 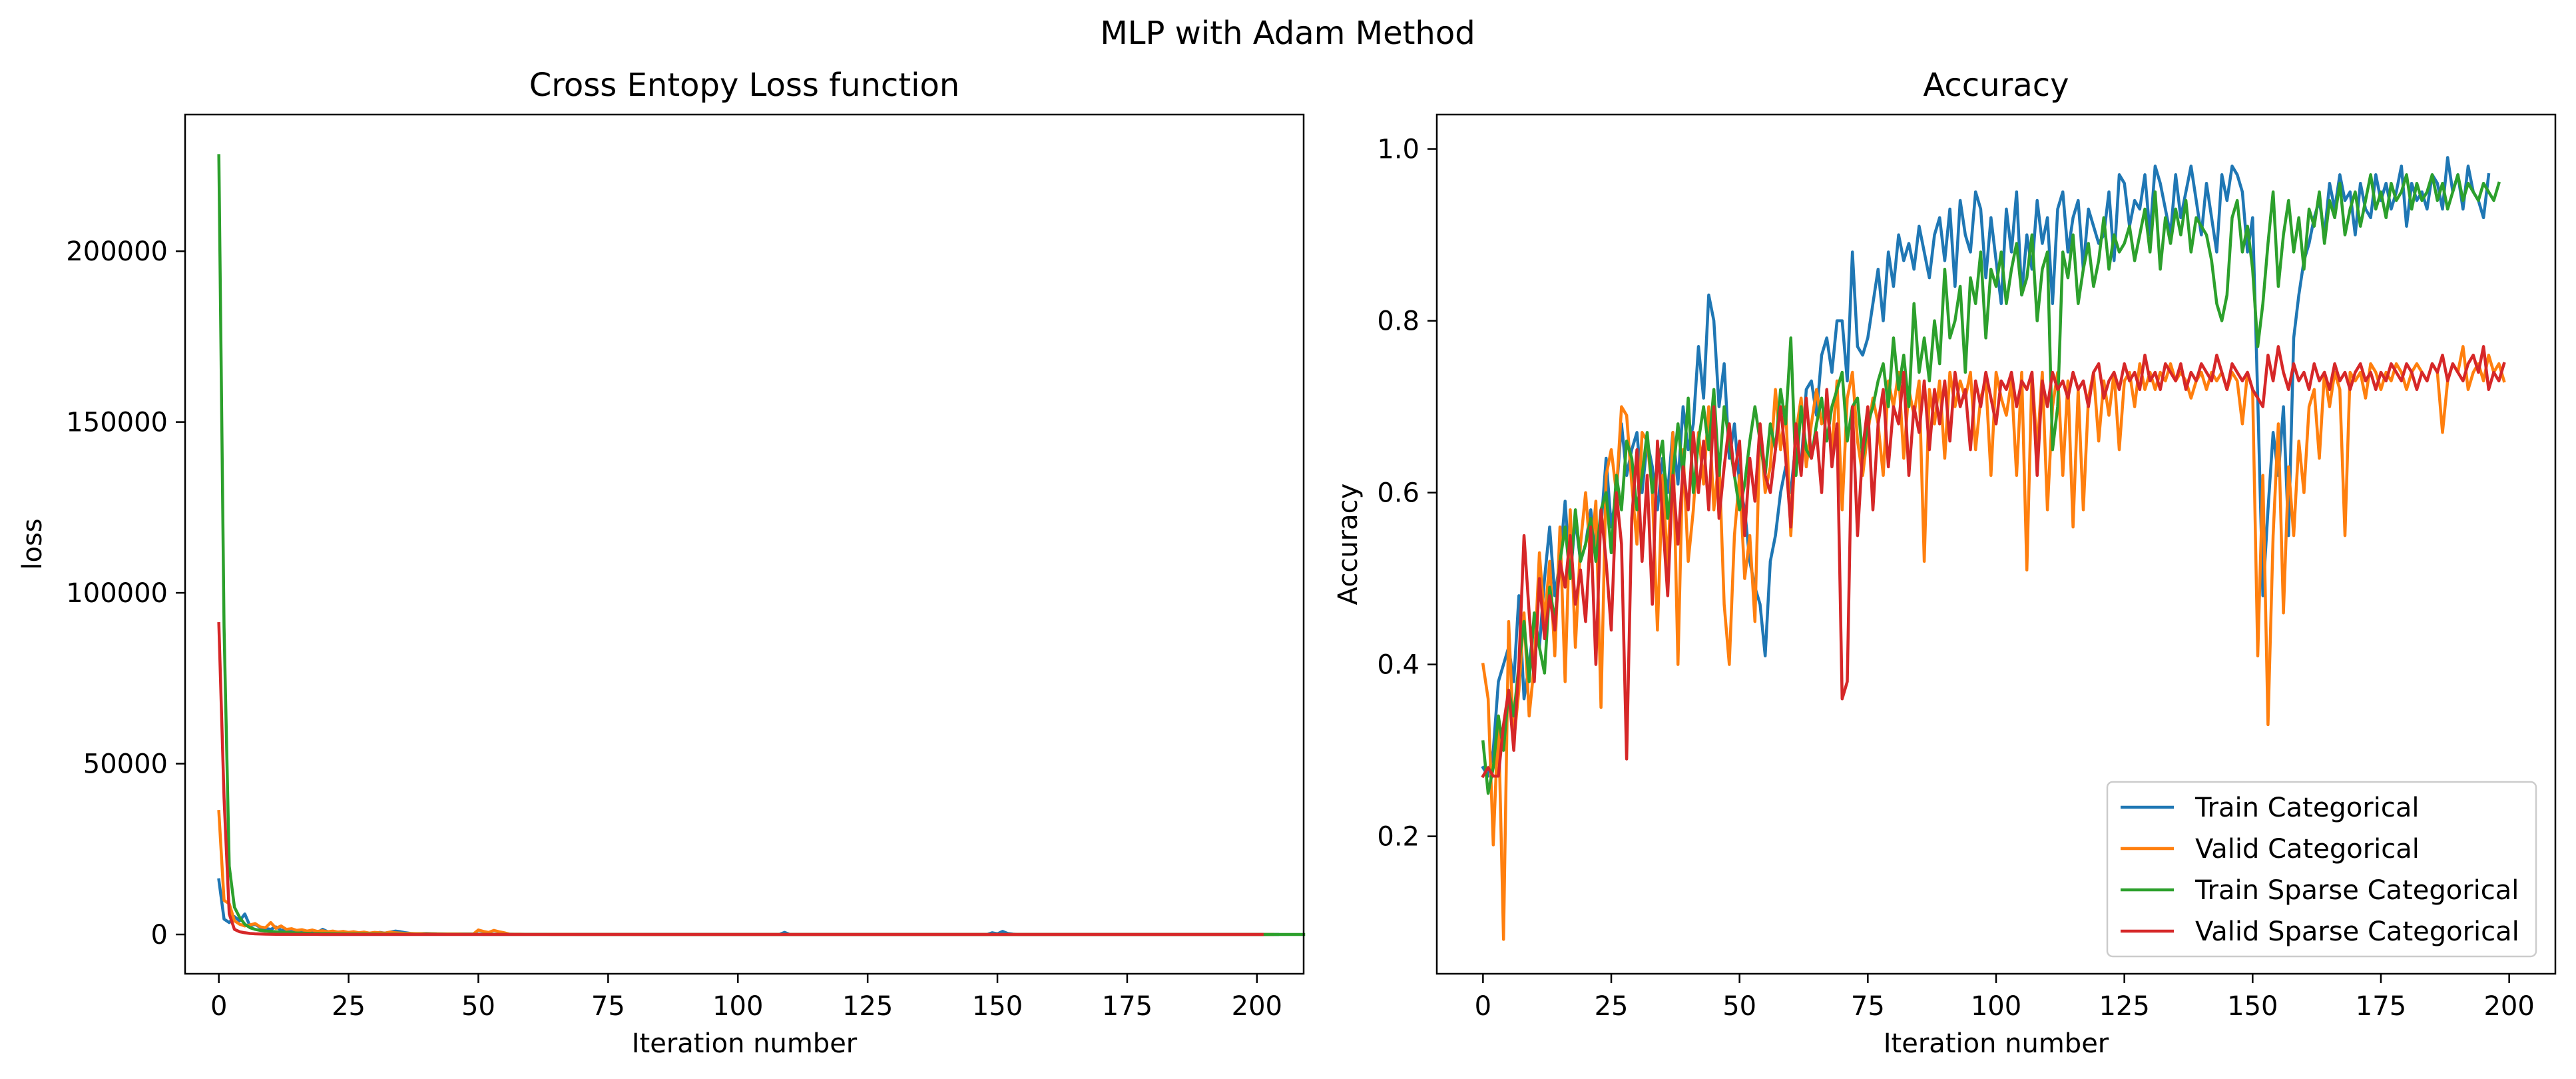 What do you see at coordinates (1996, 1006) in the screenshot?
I see `accuracy-x-tick-label: 100` at bounding box center [1996, 1006].